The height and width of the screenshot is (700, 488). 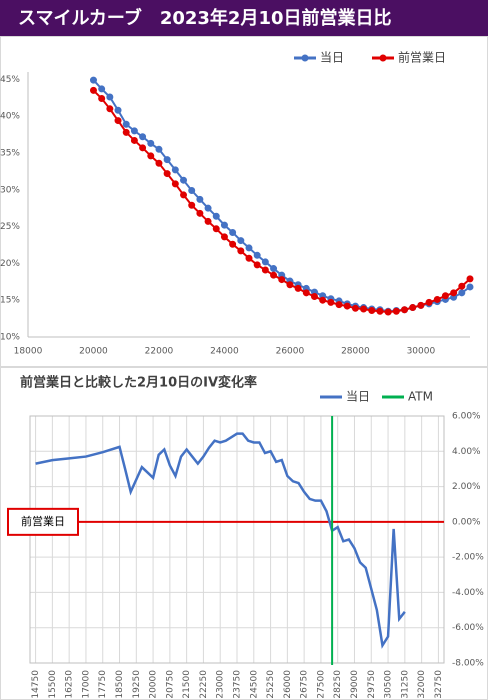 What do you see at coordinates (439, 684) in the screenshot?
I see `x-tick-label: 32750` at bounding box center [439, 684].